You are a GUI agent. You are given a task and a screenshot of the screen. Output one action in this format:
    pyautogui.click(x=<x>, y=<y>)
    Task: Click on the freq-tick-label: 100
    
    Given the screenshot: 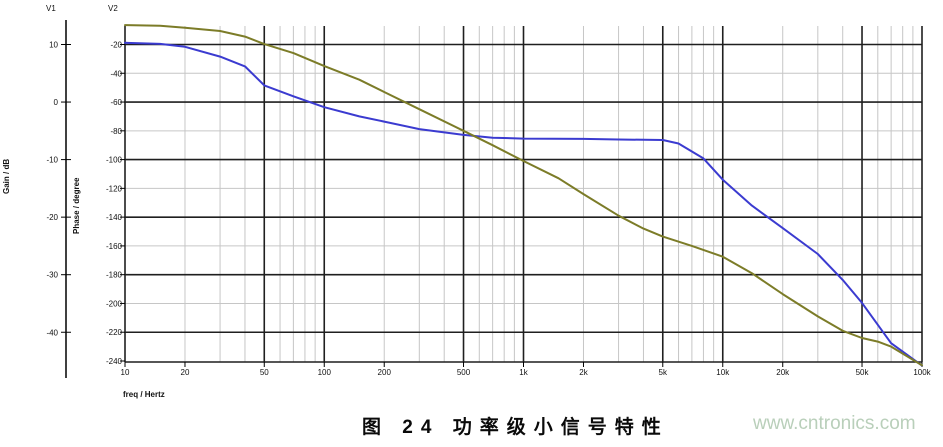 What is the action you would take?
    pyautogui.click(x=325, y=372)
    